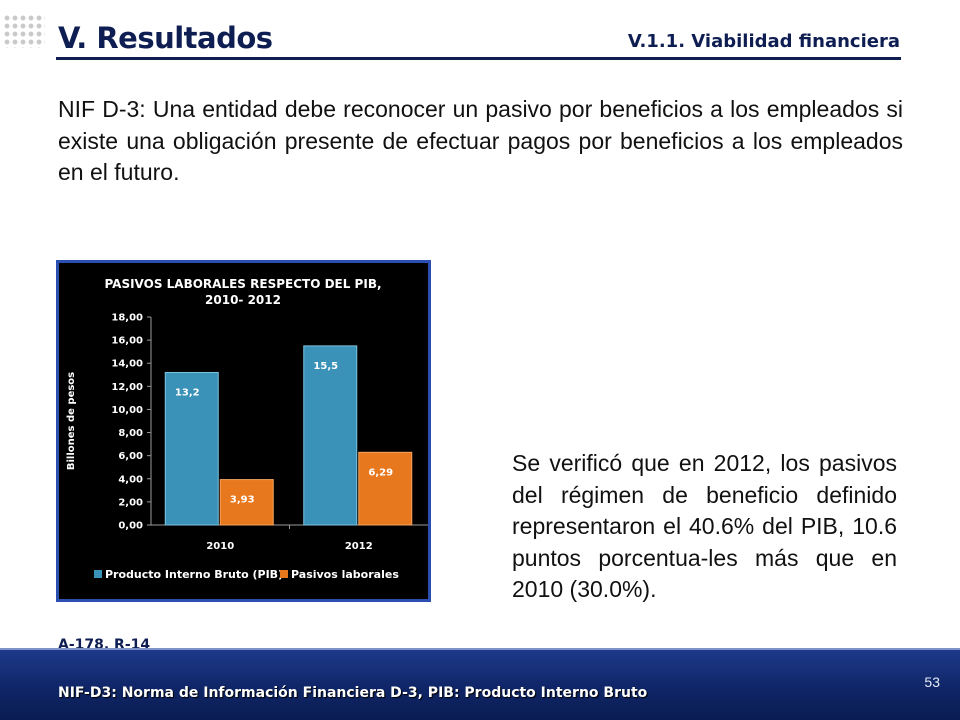 This screenshot has width=960, height=720. I want to click on legend-label: Pasivos laborales, so click(345, 574).